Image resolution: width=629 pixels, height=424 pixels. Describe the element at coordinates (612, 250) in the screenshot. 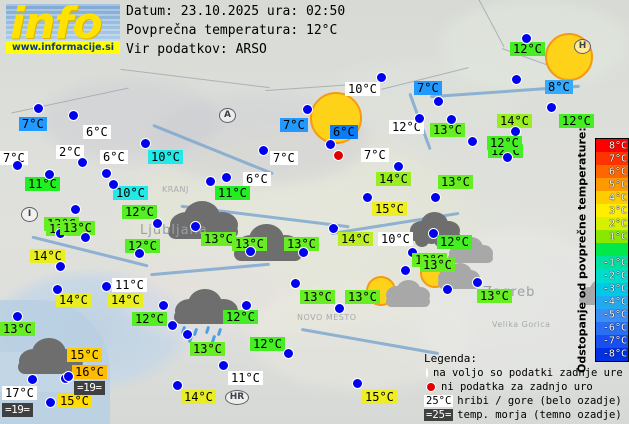

I see `color-scale-band` at that location.